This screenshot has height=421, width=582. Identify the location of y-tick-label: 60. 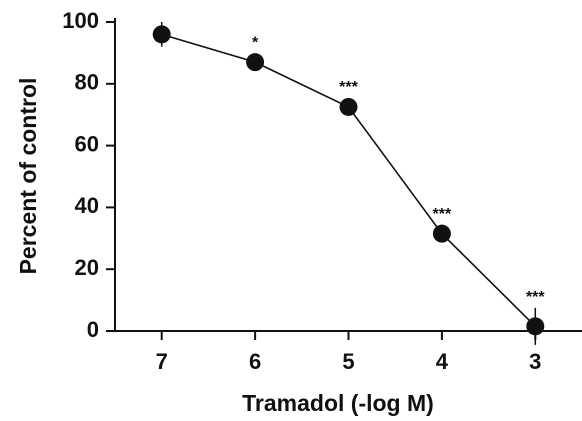
(87, 143).